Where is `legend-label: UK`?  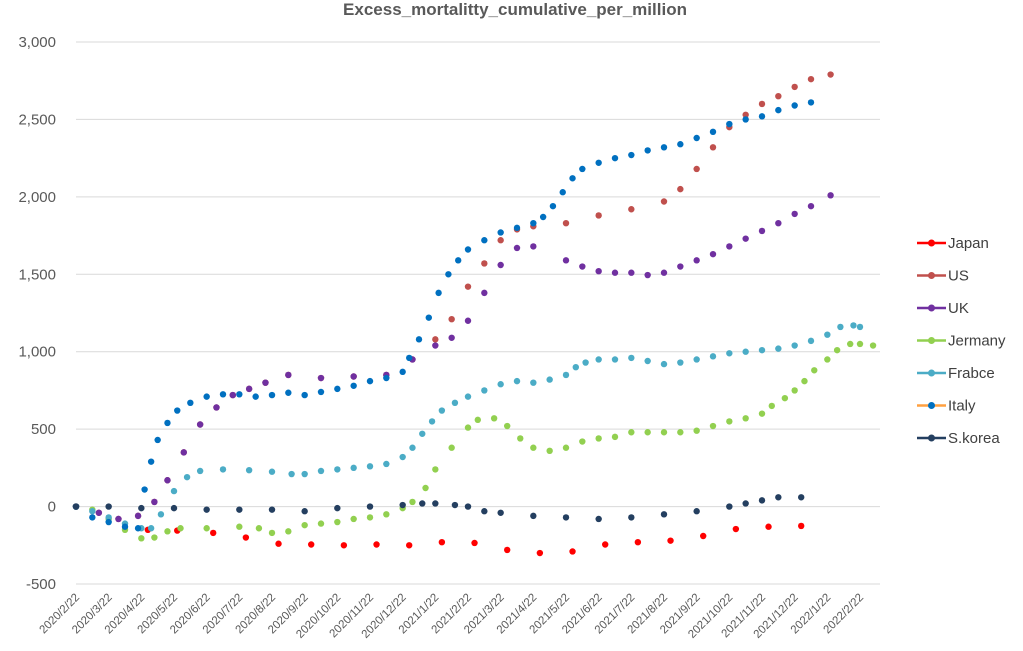 legend-label: UK is located at coordinates (958, 308).